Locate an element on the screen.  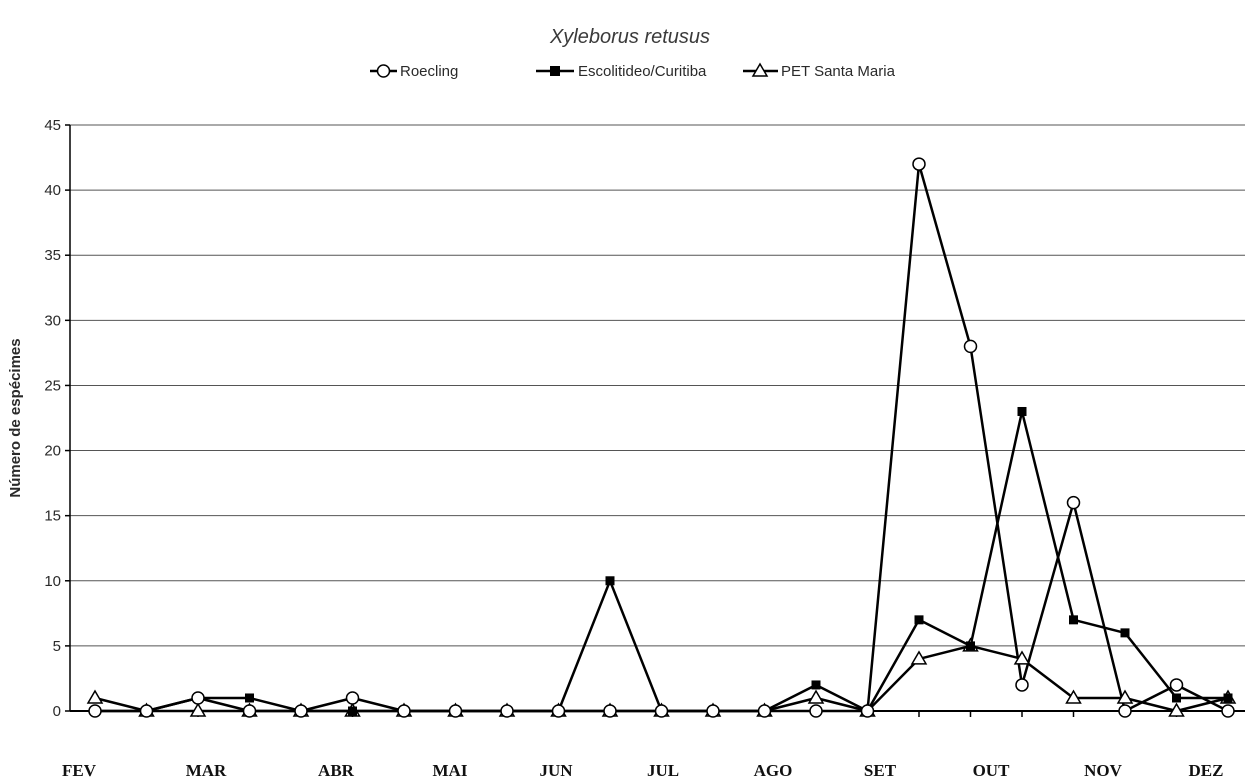
legend-label-escolitideo: Escolitideo/Curitiba is located at coordinates (642, 71).